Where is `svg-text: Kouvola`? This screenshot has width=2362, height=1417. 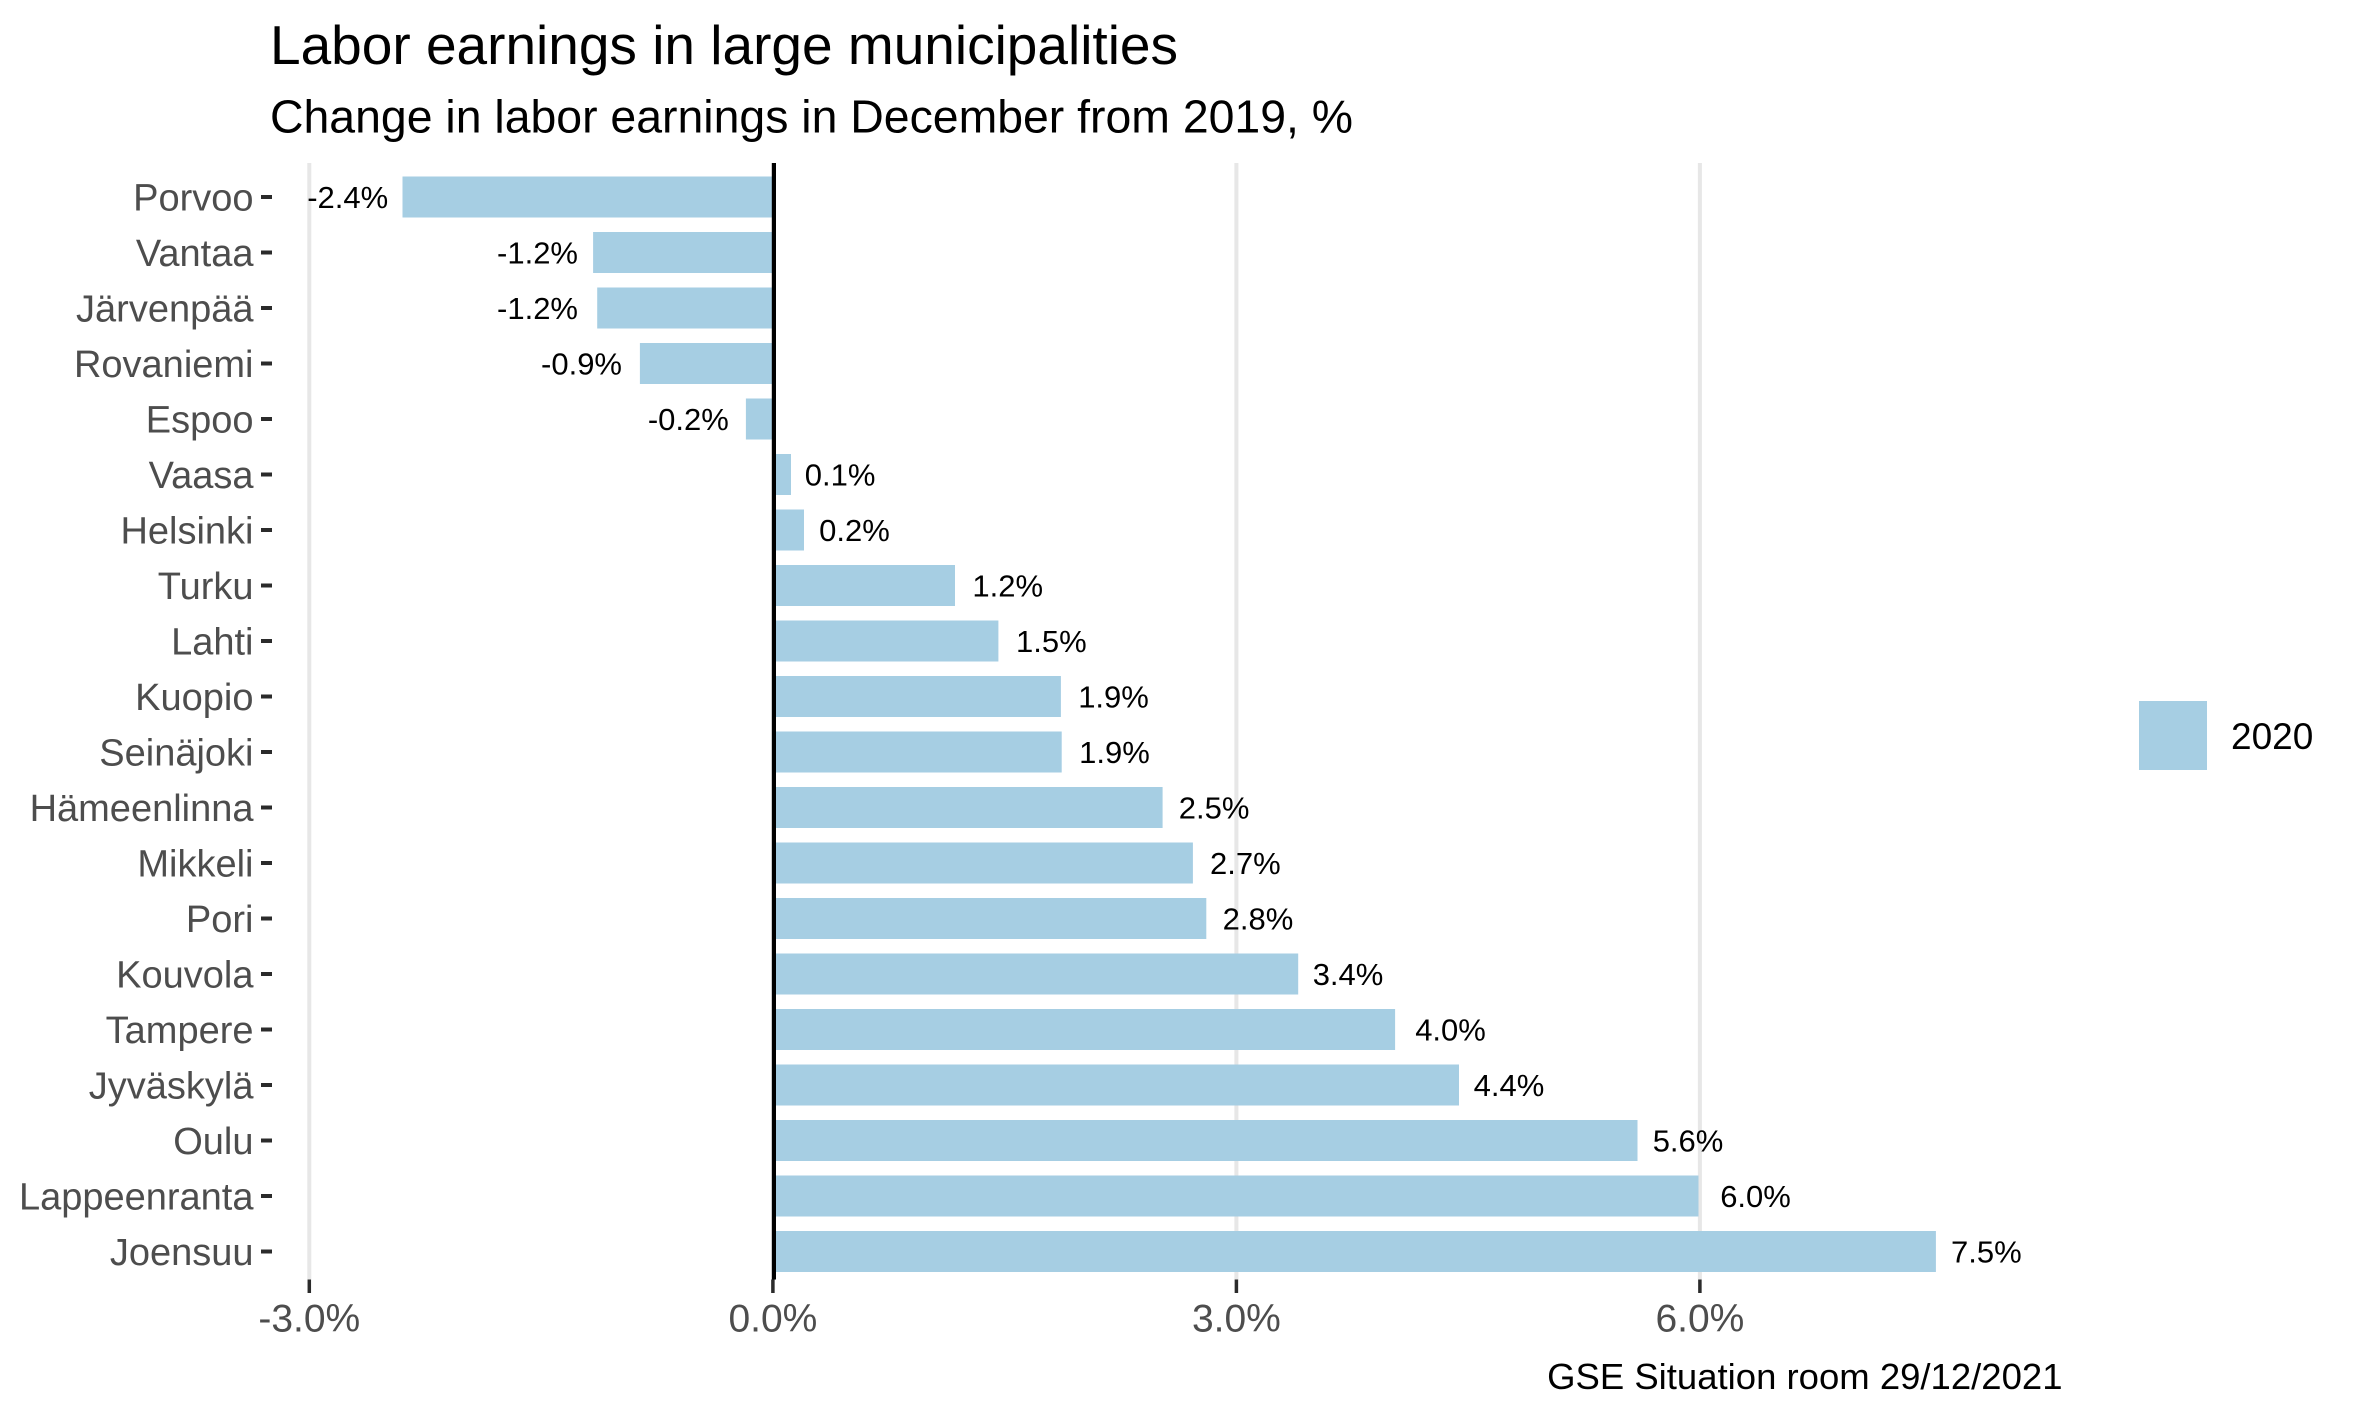 svg-text: Kouvola is located at coordinates (185, 976).